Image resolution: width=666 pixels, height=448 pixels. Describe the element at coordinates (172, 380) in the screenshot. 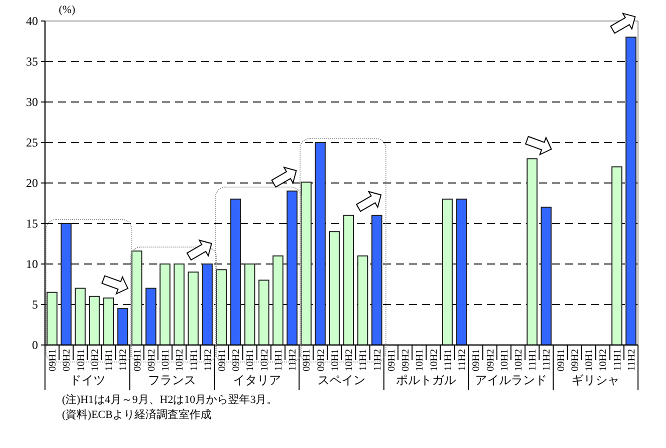

I see `text: フランス` at that location.